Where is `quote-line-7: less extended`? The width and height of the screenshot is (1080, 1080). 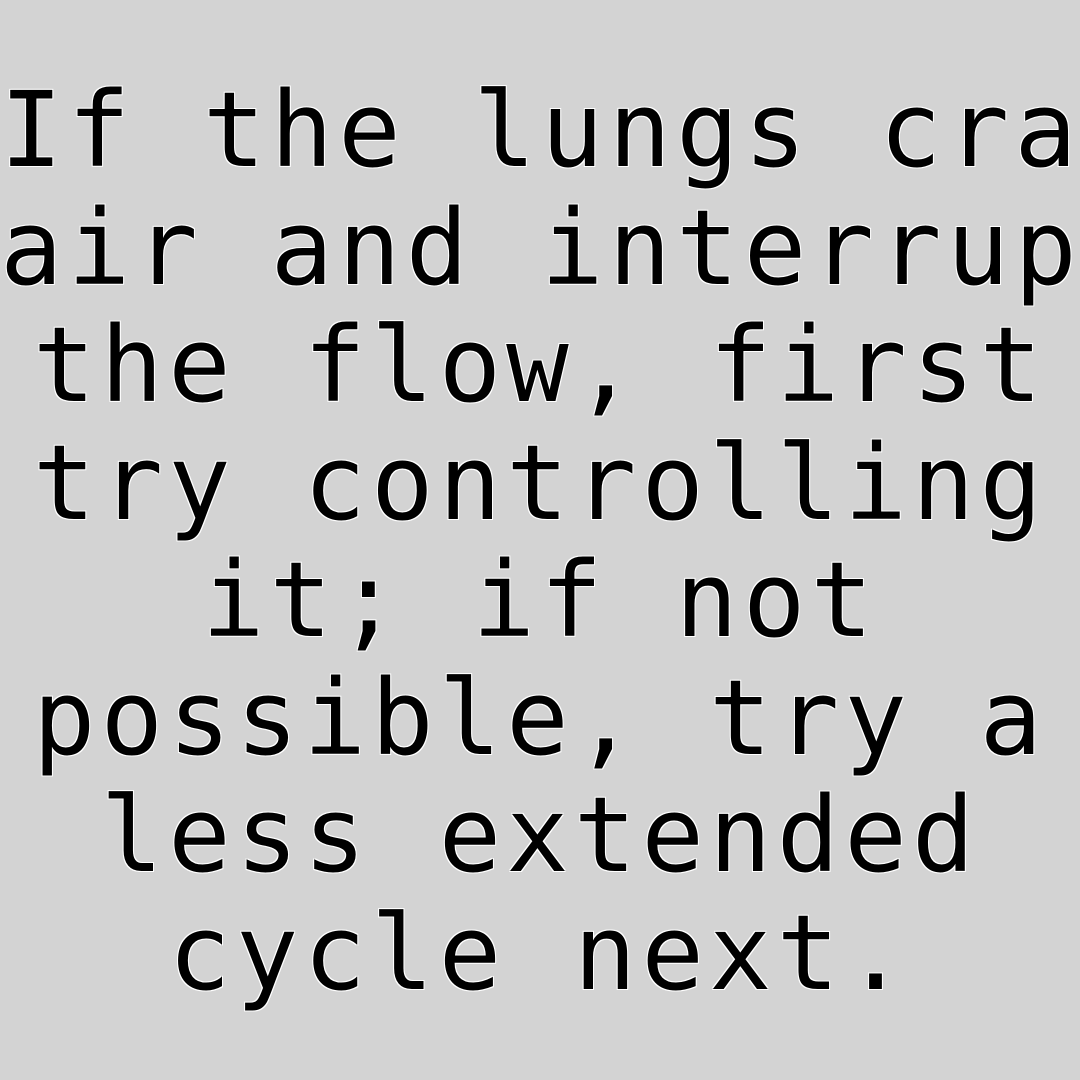
quote-line-7: less extended is located at coordinates (540, 835).